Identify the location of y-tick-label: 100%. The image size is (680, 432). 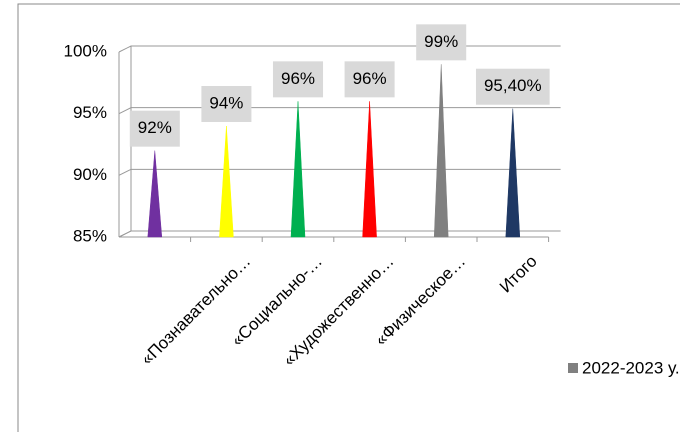
(85, 50).